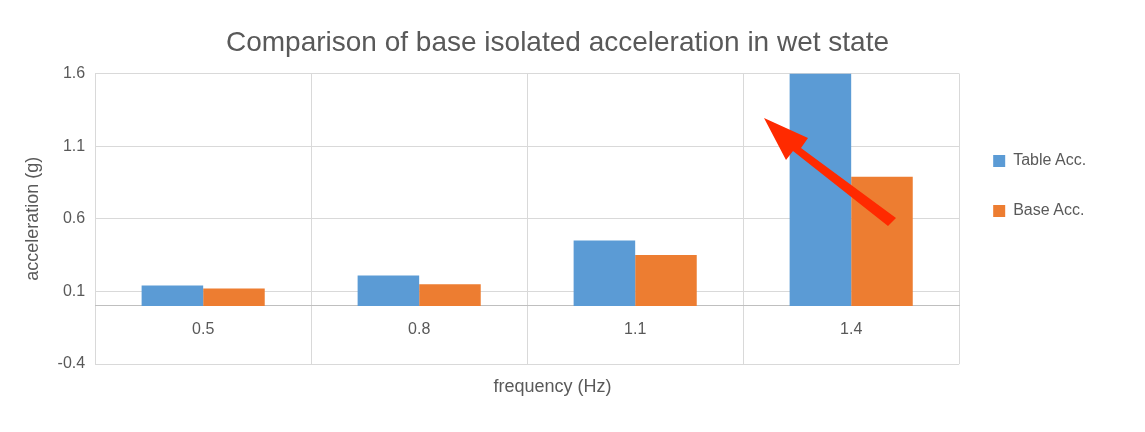 The height and width of the screenshot is (432, 1145). What do you see at coordinates (31, 218) in the screenshot?
I see `y-axis-title: acceleration (g)` at bounding box center [31, 218].